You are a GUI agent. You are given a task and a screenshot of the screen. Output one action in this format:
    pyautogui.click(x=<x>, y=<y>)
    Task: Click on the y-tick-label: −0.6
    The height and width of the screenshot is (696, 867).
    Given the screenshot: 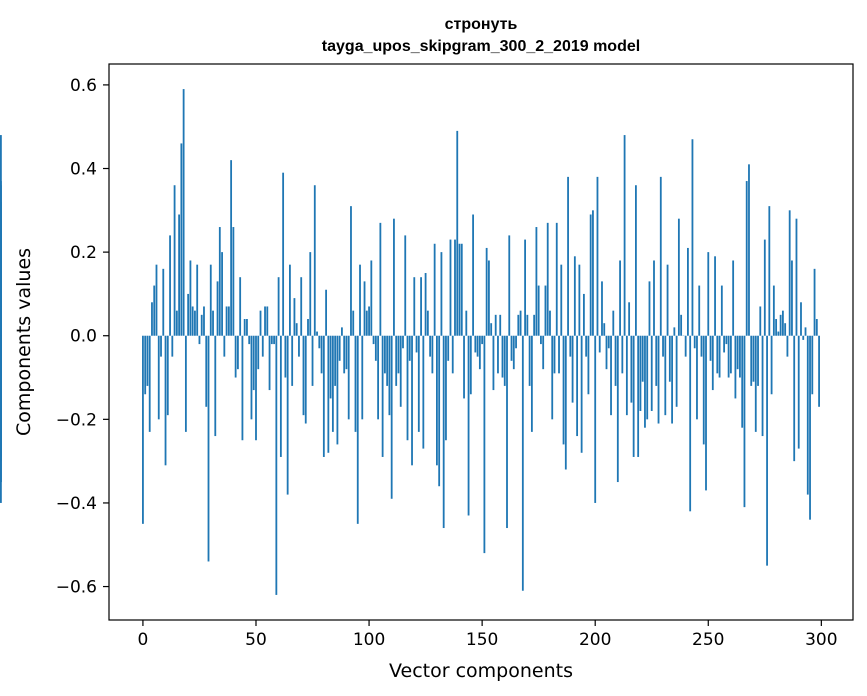 What is the action you would take?
    pyautogui.click(x=76, y=588)
    